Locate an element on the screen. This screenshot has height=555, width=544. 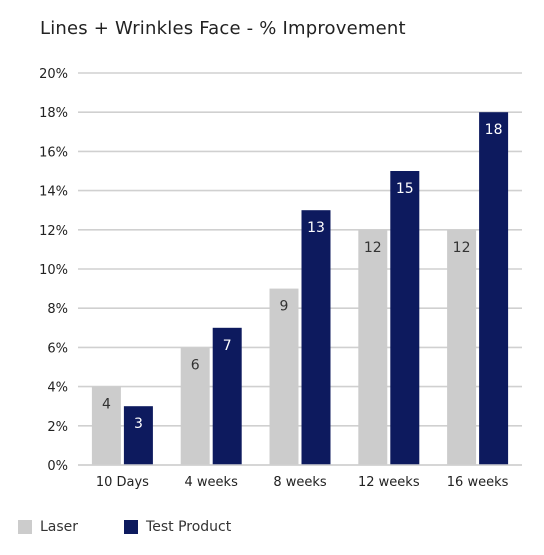
x-tick-label: 10 Days is located at coordinates (122, 482).